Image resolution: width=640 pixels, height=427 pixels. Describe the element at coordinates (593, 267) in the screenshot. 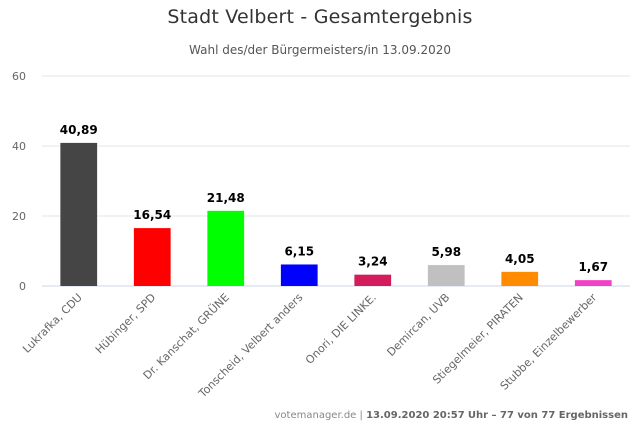

I see `data-label: 1,67` at that location.